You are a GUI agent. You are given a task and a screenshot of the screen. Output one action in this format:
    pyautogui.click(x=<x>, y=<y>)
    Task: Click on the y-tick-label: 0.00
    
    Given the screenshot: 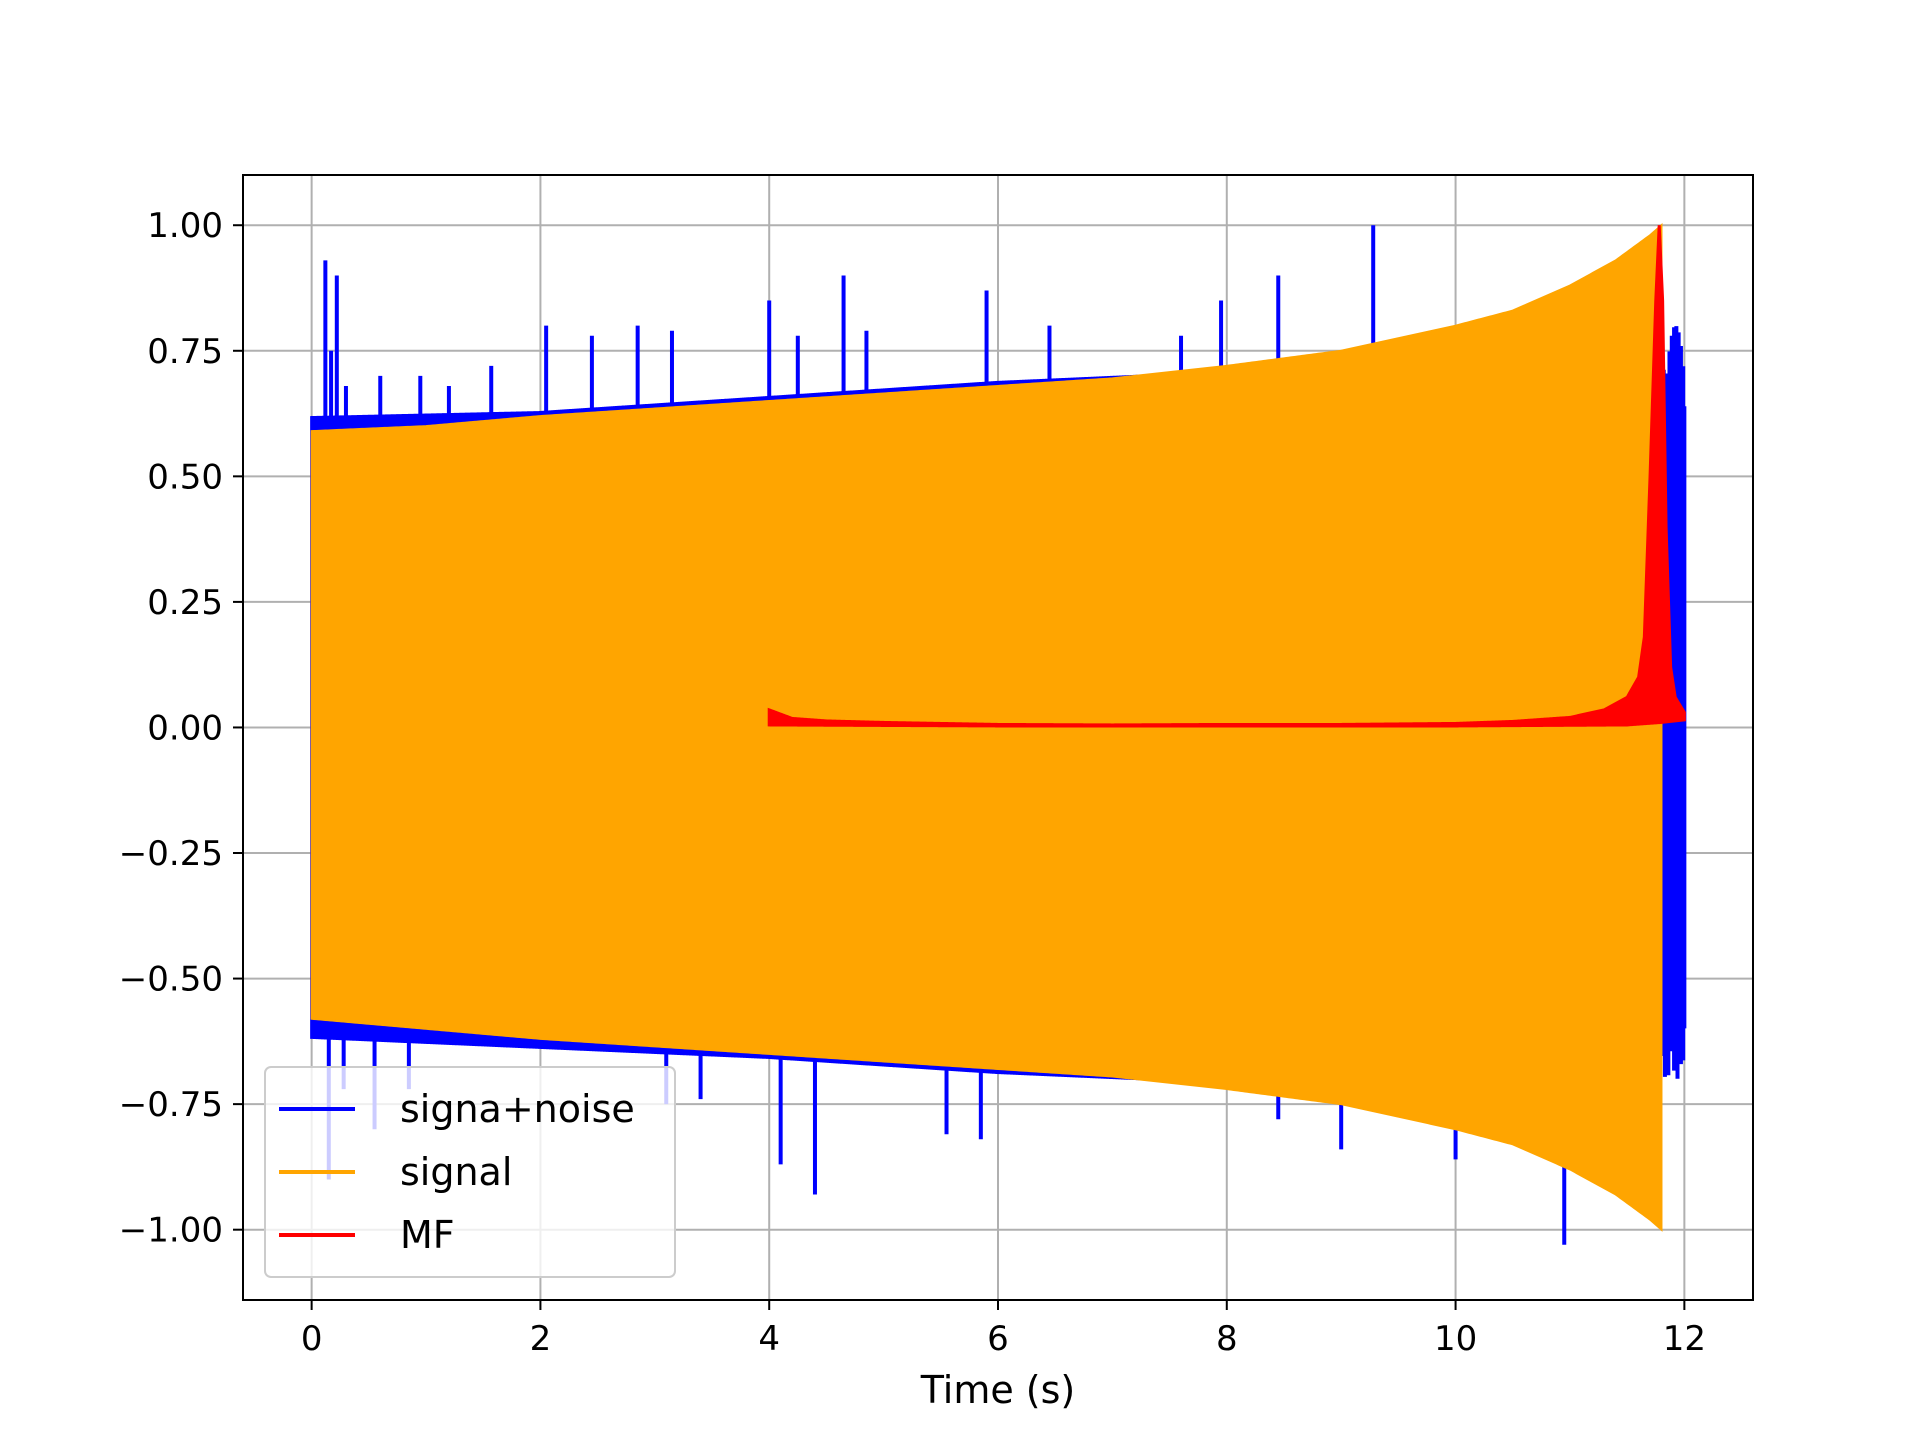 What is the action you would take?
    pyautogui.click(x=185, y=728)
    